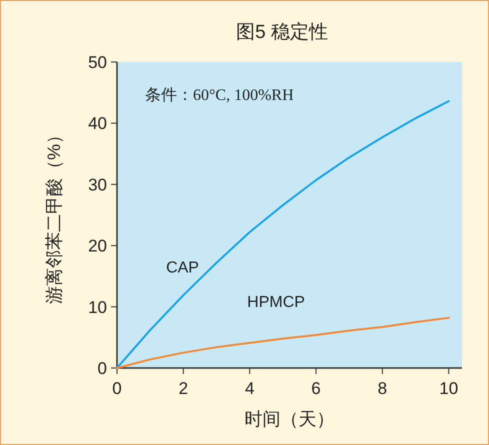 The width and height of the screenshot is (489, 445). What do you see at coordinates (182, 268) in the screenshot?
I see `series-label: CAP` at bounding box center [182, 268].